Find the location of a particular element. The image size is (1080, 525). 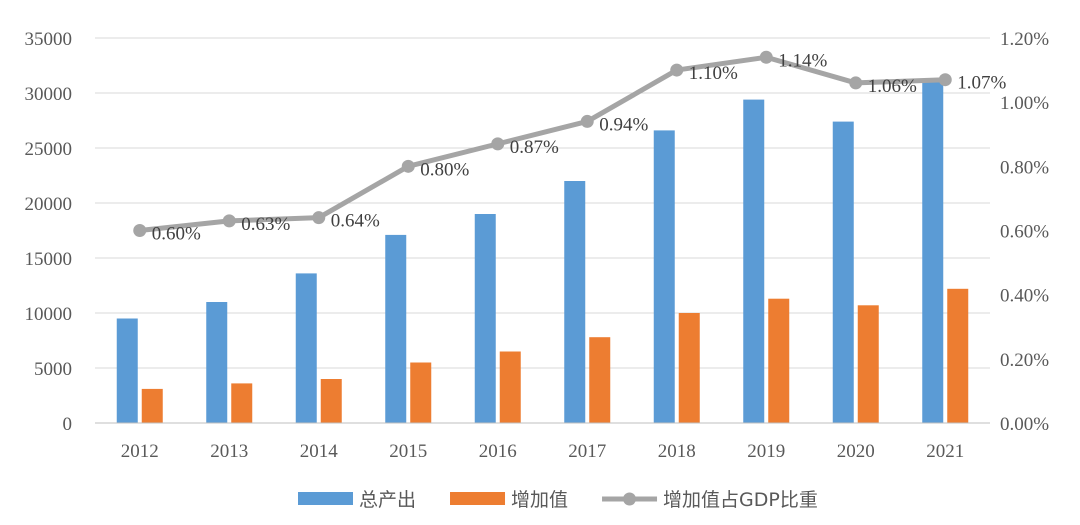

data-label: 1.10% is located at coordinates (713, 73).